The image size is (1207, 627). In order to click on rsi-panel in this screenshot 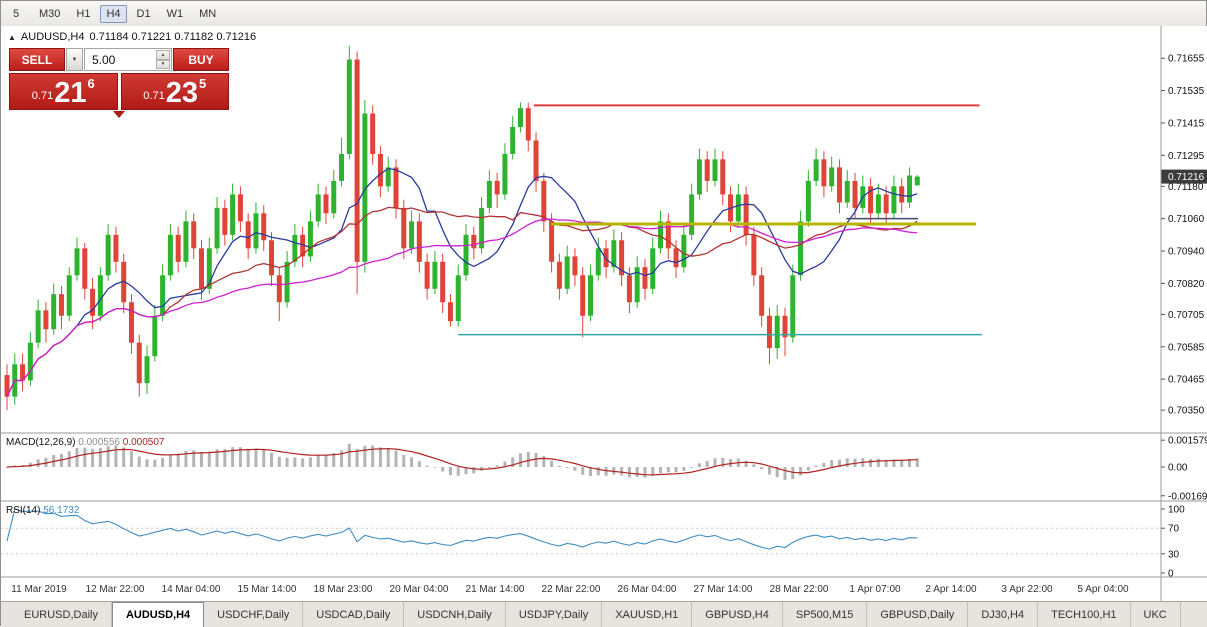, I will do `click(580, 531)`.